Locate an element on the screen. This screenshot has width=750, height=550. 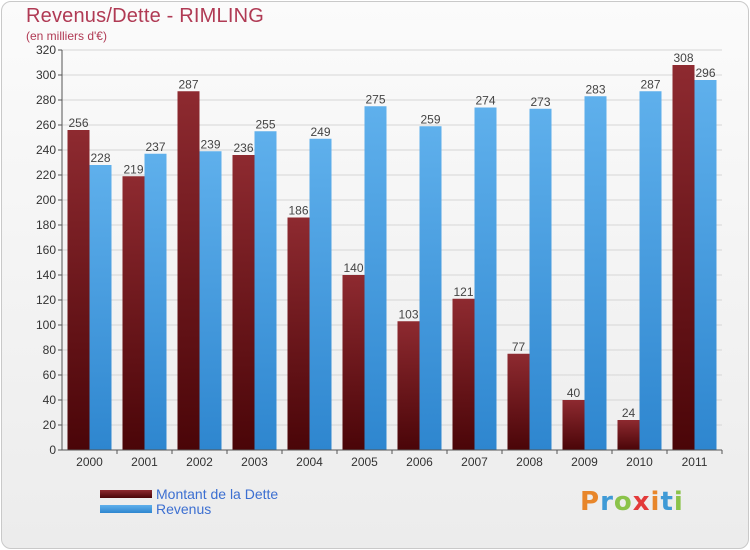
legend-swatch-dette is located at coordinates (126, 494).